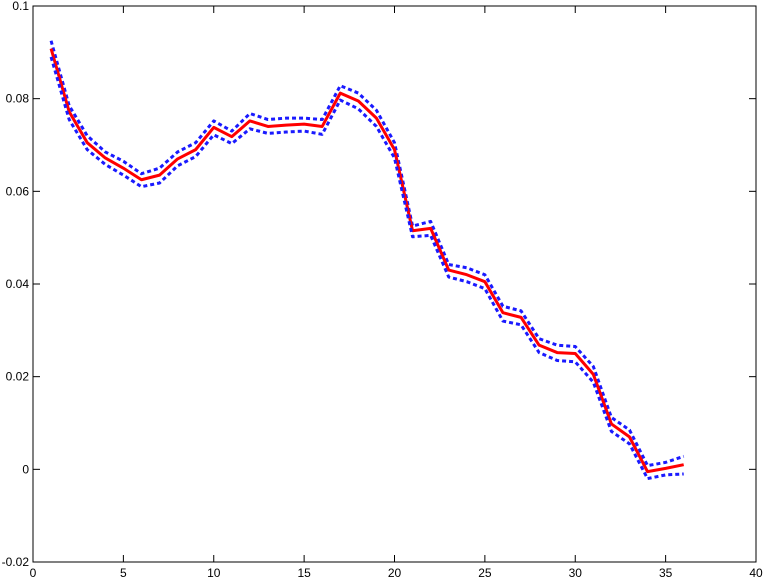 The width and height of the screenshot is (765, 579). I want to click on x-tick-label: 25, so click(485, 572).